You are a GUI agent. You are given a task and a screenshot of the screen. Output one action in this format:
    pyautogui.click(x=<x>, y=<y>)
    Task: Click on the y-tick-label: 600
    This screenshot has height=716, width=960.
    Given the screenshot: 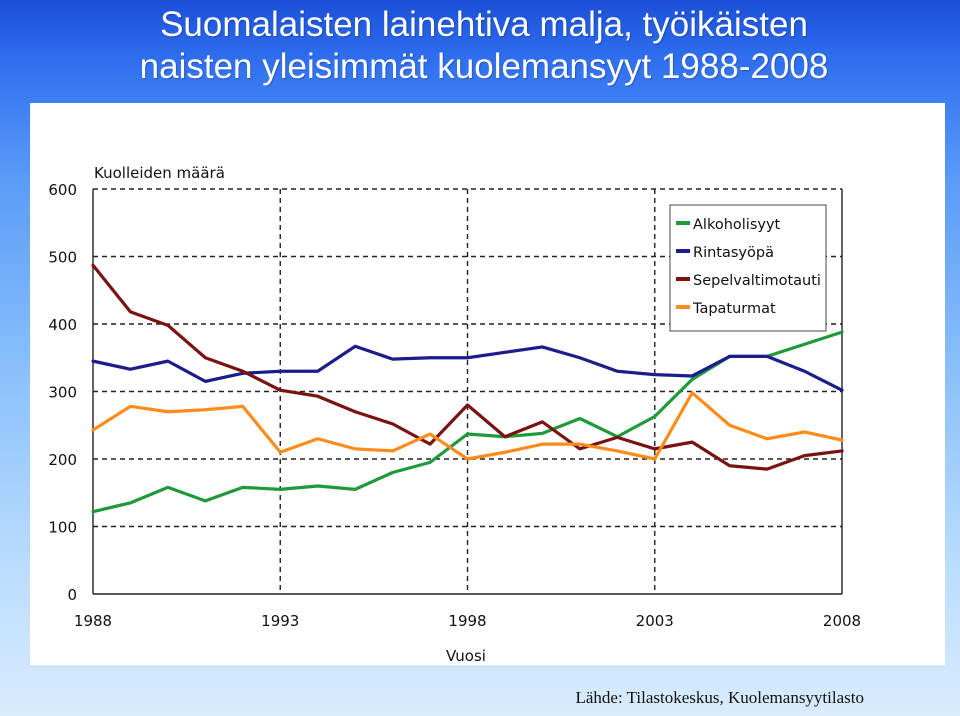 What is the action you would take?
    pyautogui.click(x=62, y=190)
    